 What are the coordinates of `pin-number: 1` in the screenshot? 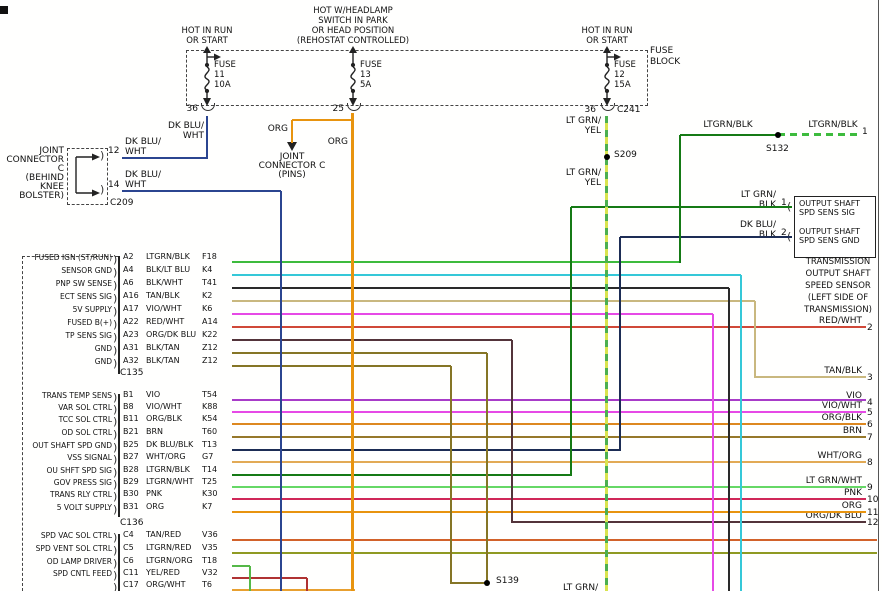 It's located at (865, 132).